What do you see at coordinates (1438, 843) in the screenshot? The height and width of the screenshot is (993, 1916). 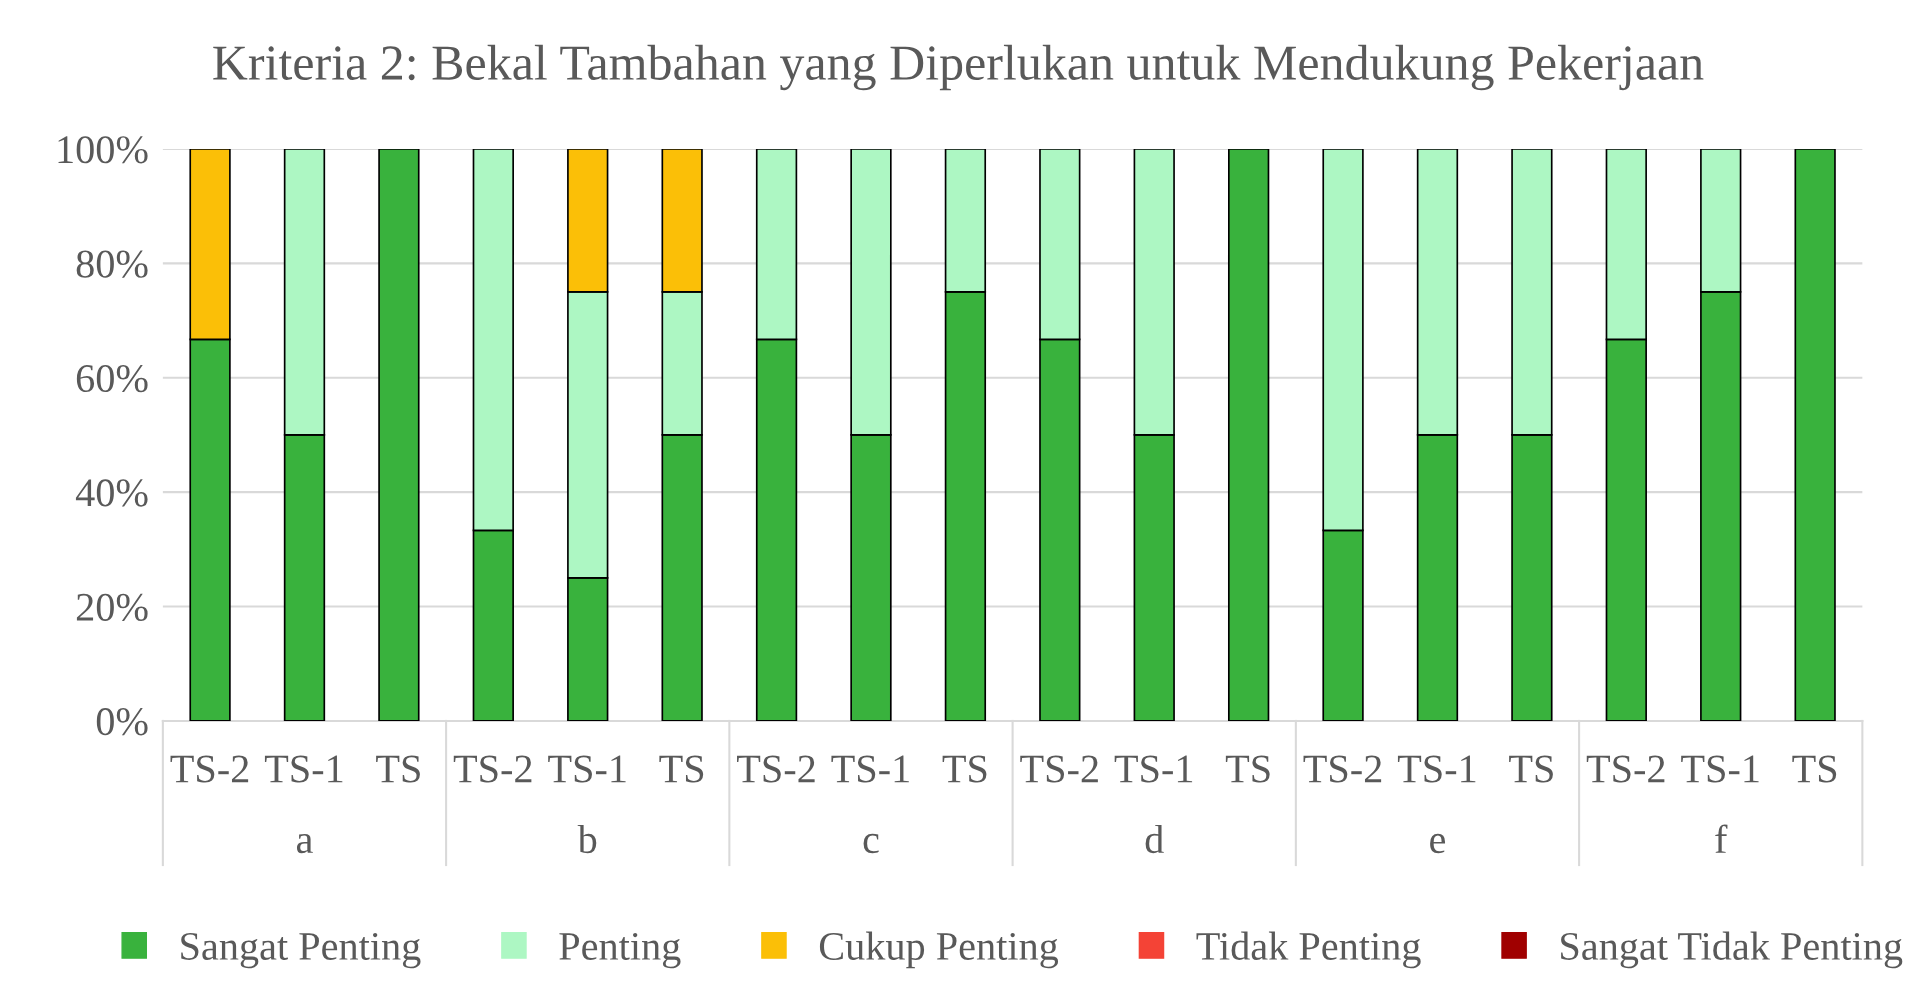 I see `text: e` at bounding box center [1438, 843].